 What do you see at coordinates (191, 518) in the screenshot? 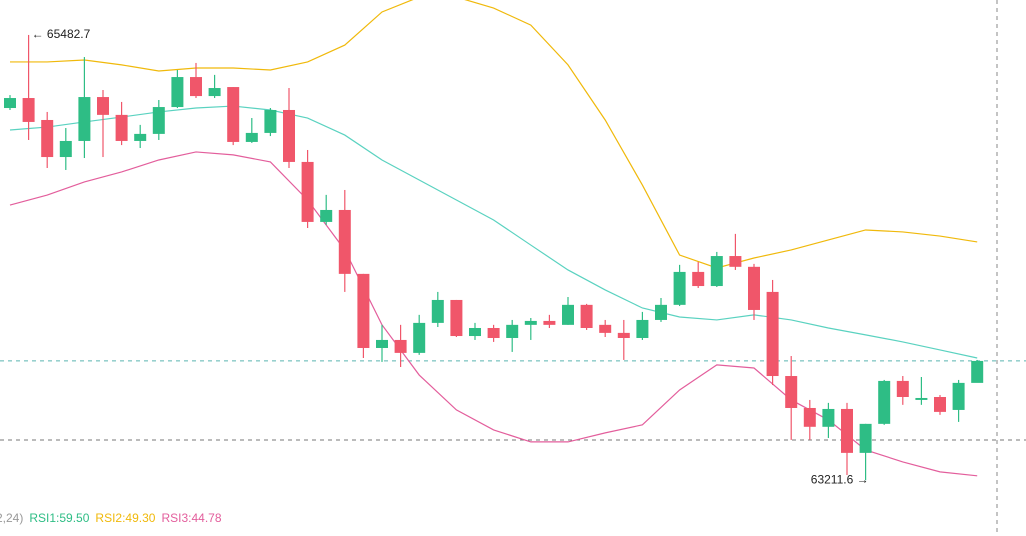
I see `legend-item: RSI3:44.78` at bounding box center [191, 518].